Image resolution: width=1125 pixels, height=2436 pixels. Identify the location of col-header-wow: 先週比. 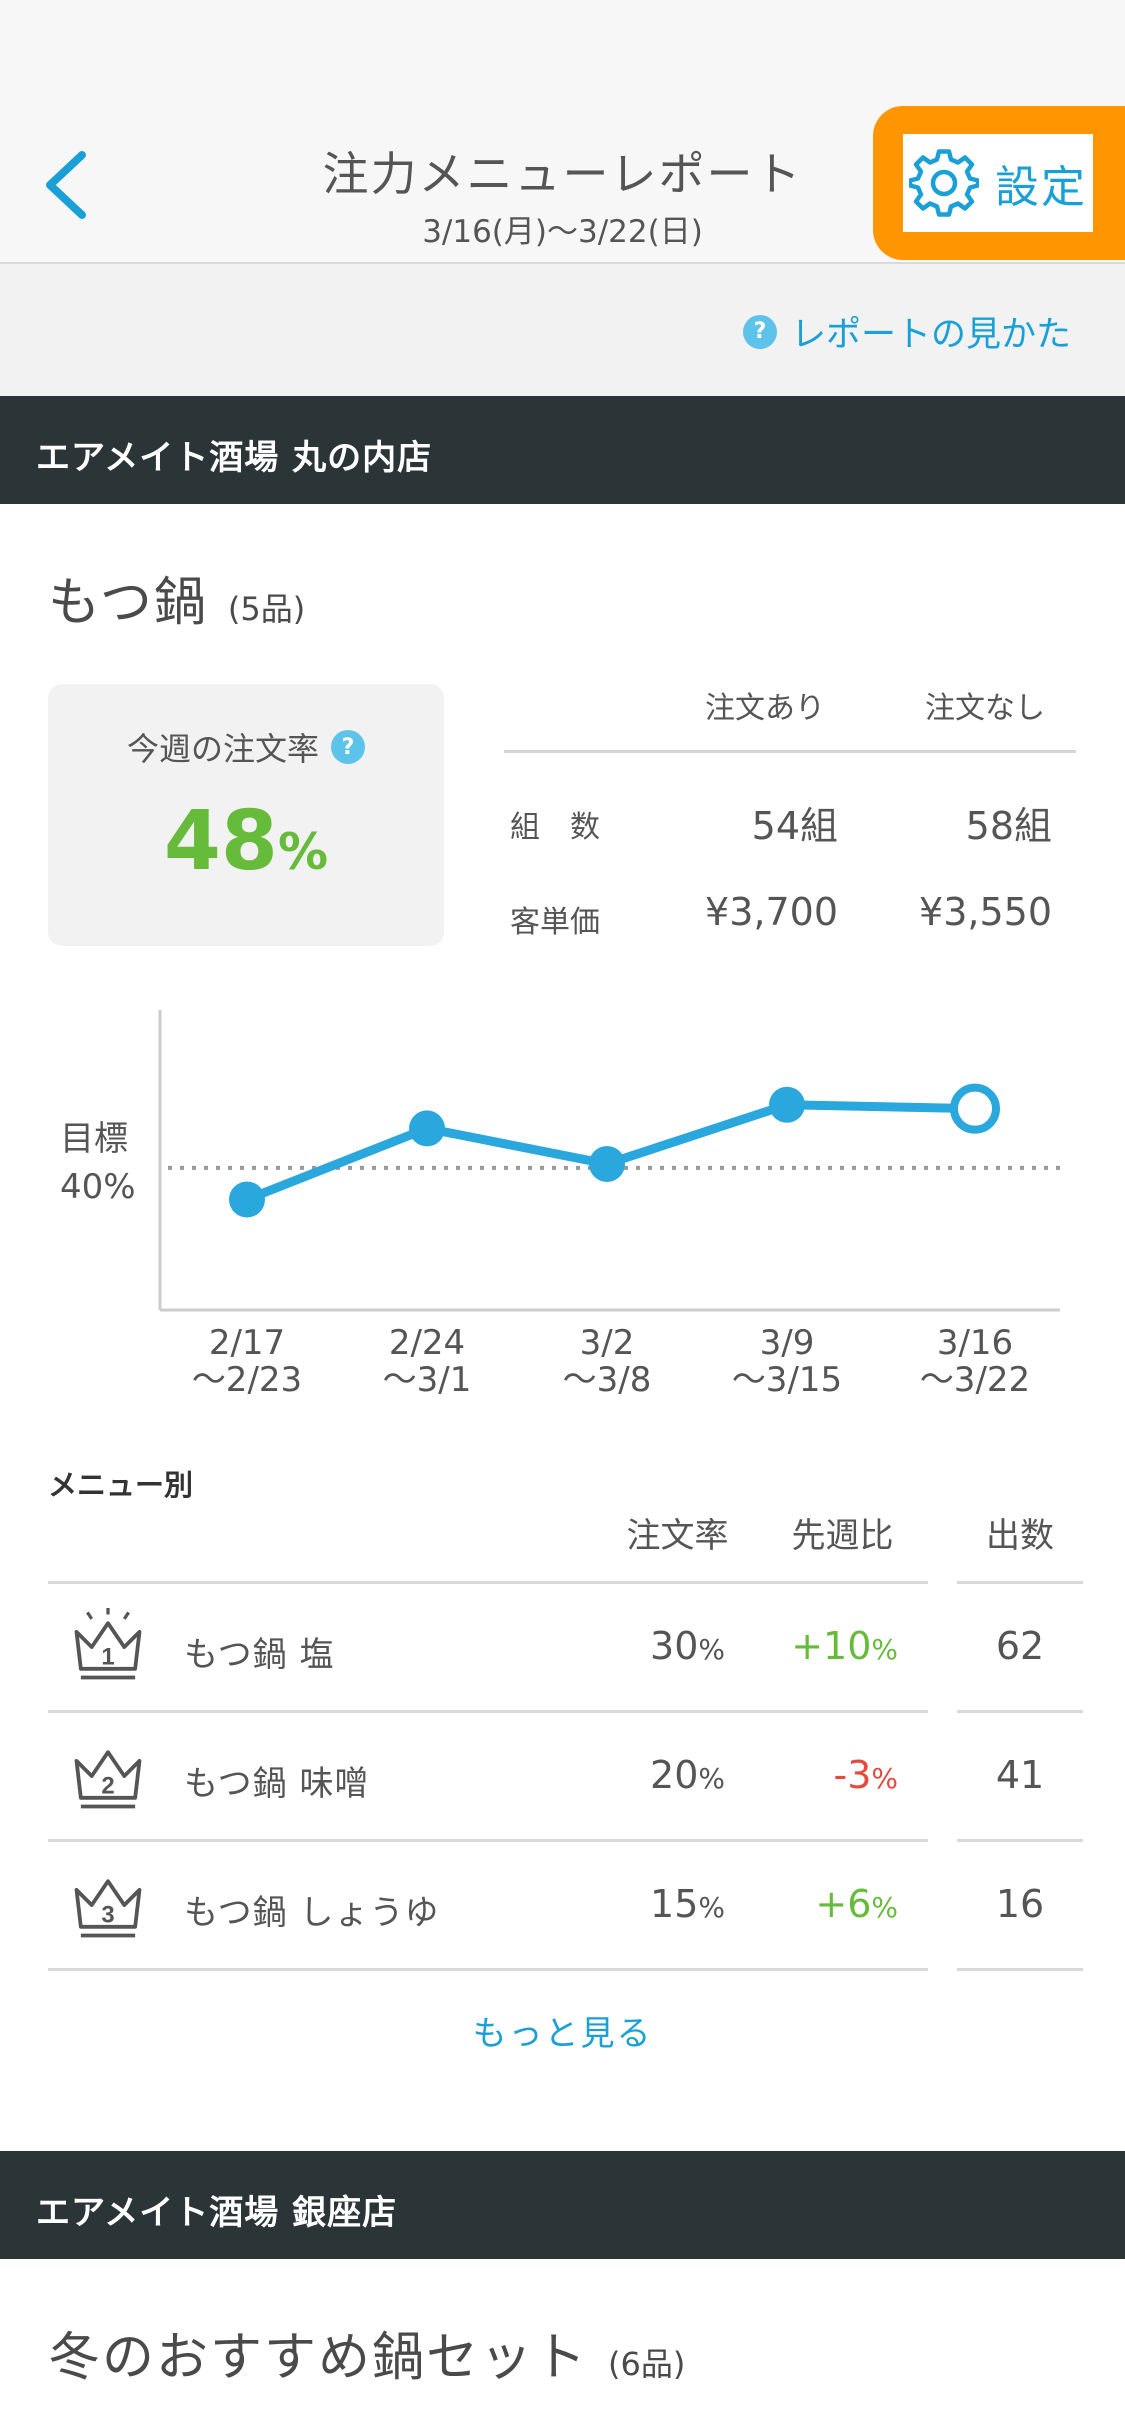
(842, 1536).